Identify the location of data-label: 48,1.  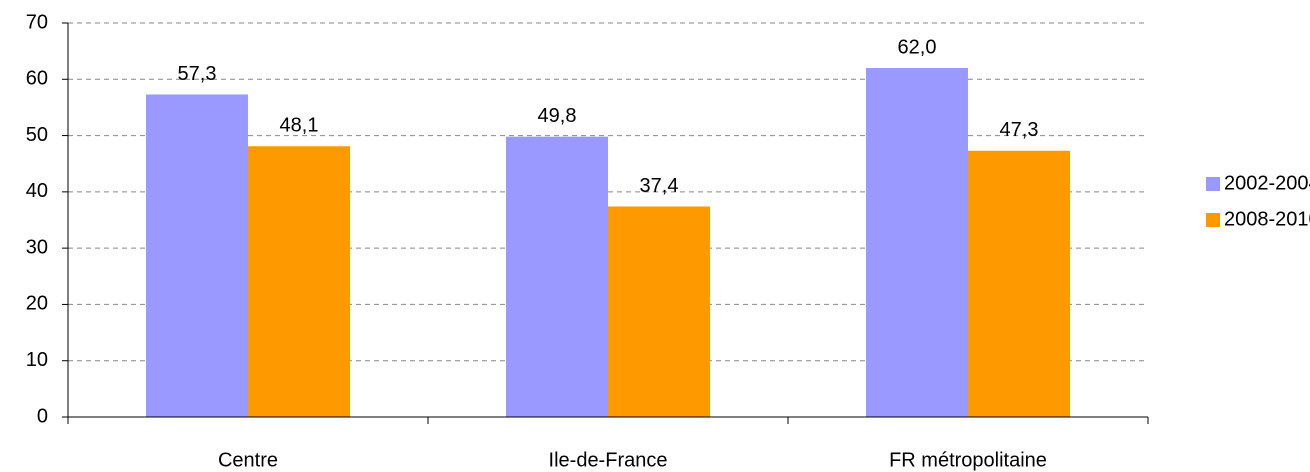
(299, 126).